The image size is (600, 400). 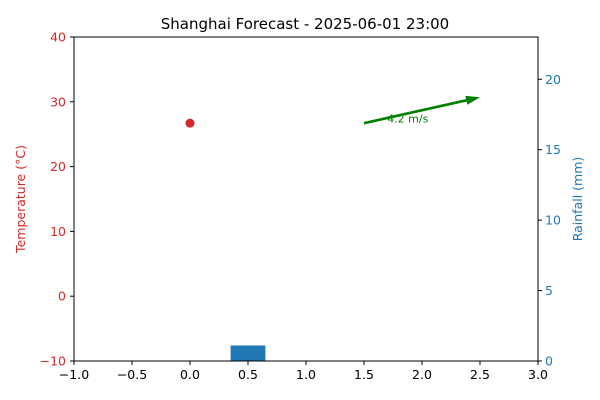 What do you see at coordinates (20, 199) in the screenshot?
I see `y-left-label: Temperature (°C)` at bounding box center [20, 199].